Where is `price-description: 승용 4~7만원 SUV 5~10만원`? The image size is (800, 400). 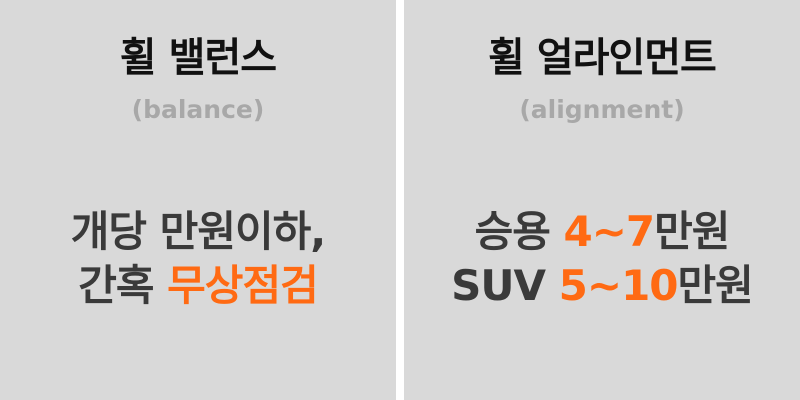
price-description: 승용 4~7만원 SUV 5~10만원 is located at coordinates (602, 259).